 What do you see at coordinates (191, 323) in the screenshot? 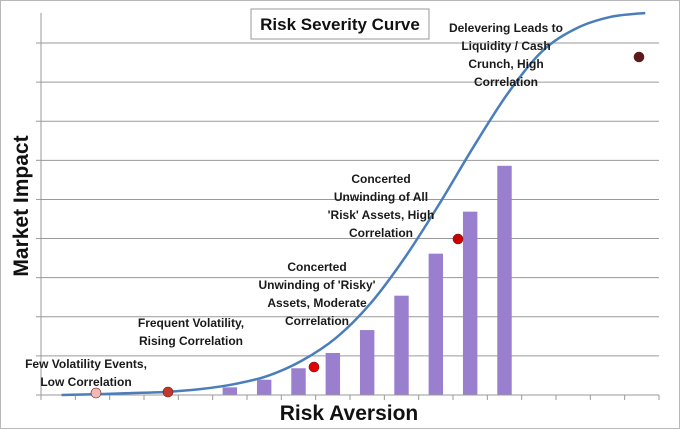
I see `annotation-line: Frequent Volatility,` at bounding box center [191, 323].